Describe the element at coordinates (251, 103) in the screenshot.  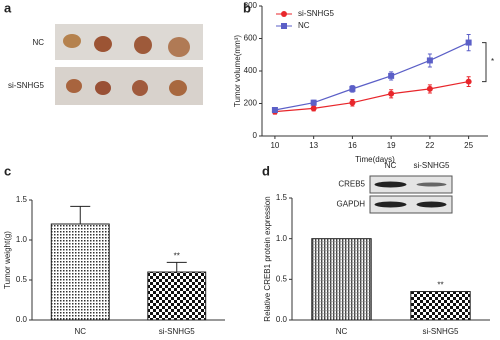
I see `y-tick-label: 200` at that location.